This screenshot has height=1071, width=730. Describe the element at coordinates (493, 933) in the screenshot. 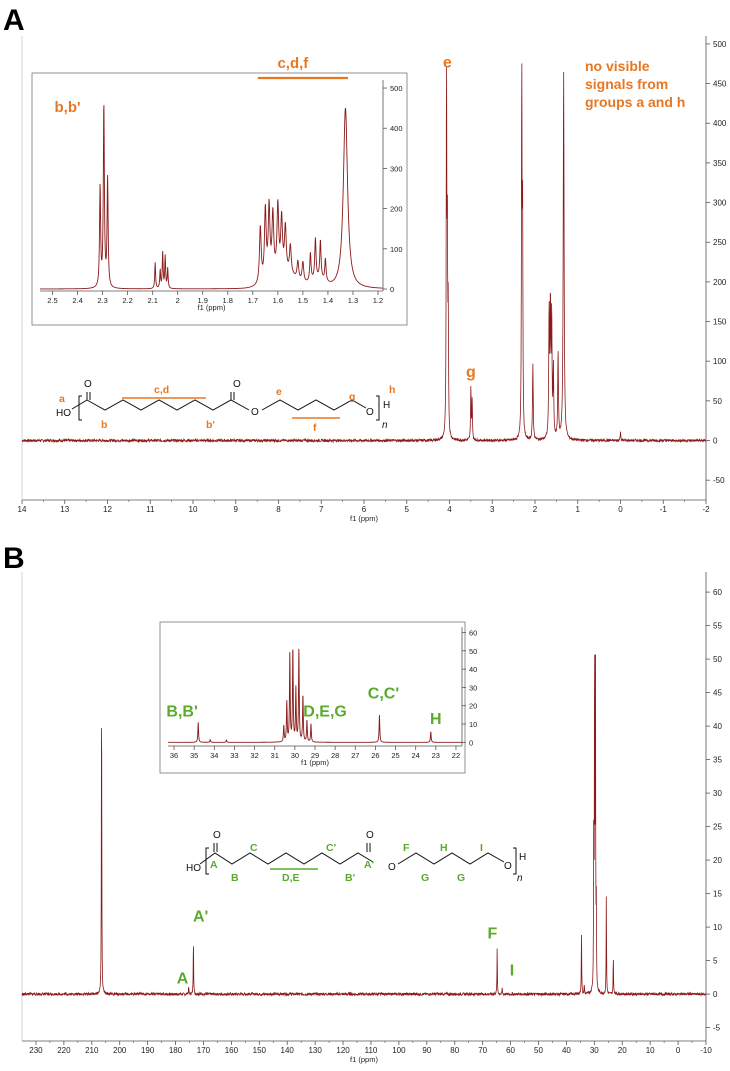

I see `peak-label: F` at that location.